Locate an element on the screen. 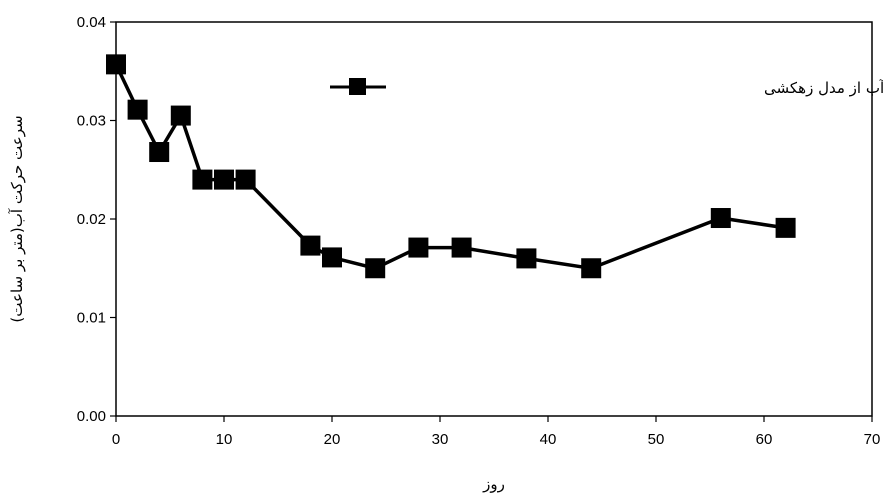  y-tick-label: 0.04 is located at coordinates (91, 22).